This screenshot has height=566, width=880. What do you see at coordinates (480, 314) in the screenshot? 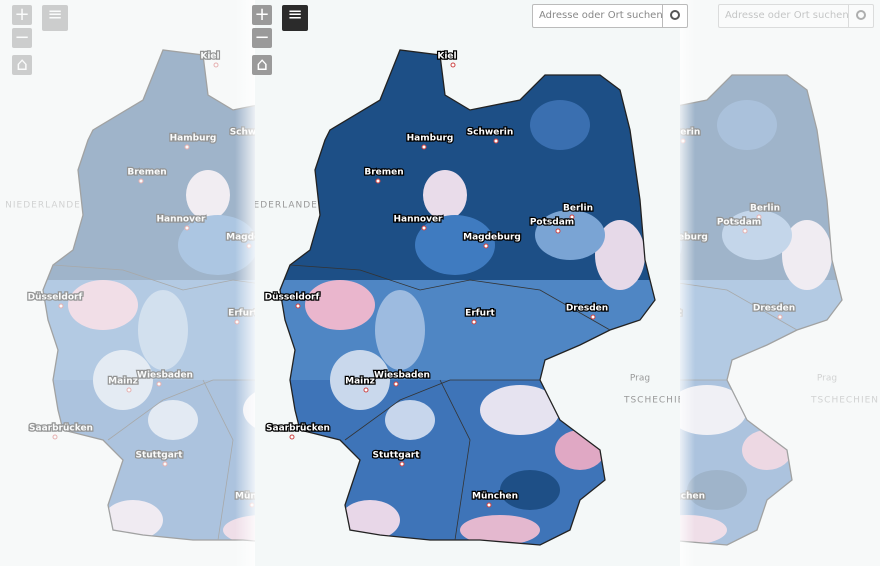
I see `city-label: Erfurt` at bounding box center [480, 314].